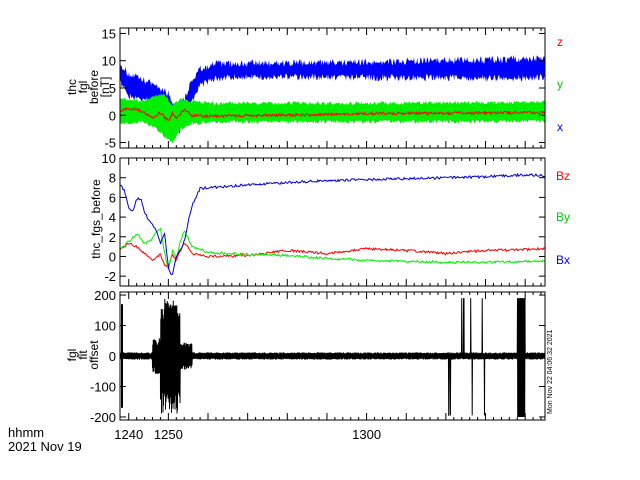 The height and width of the screenshot is (480, 640). I want to click on panel1-data, so click(332, 99).